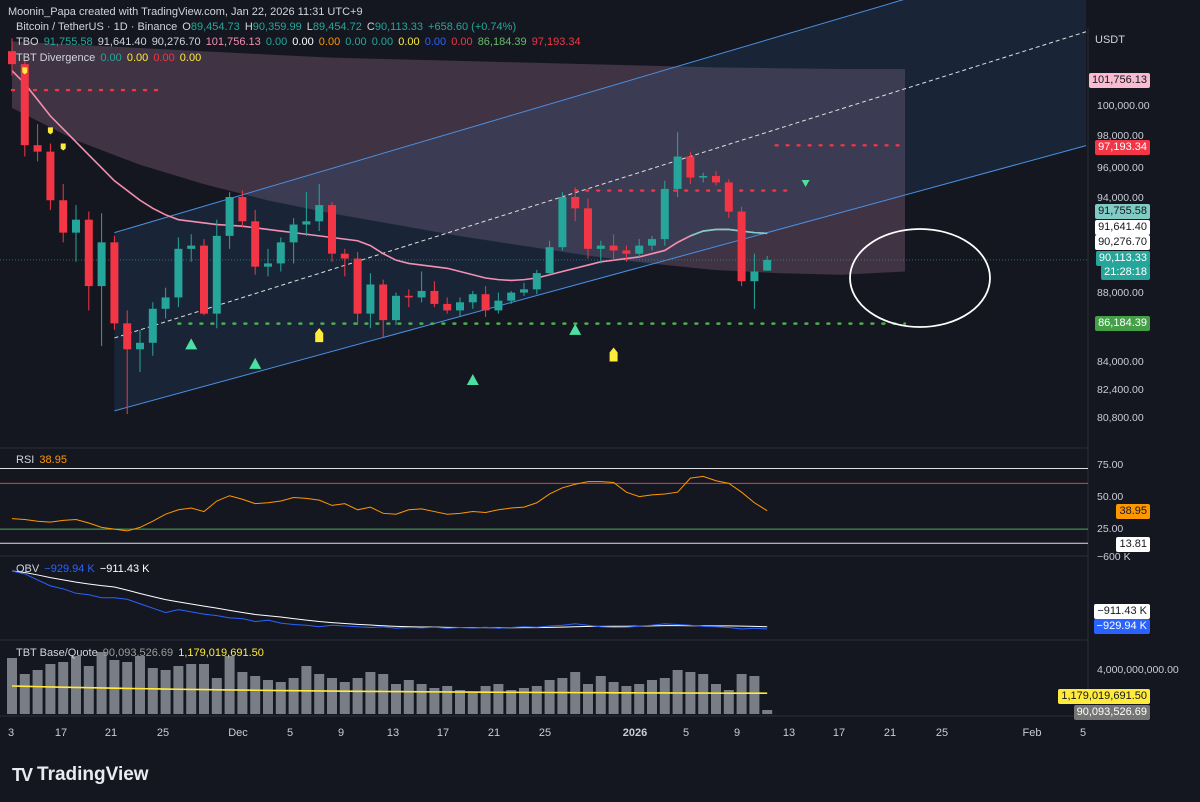  I want to click on div-z3: 0.00, so click(164, 58).